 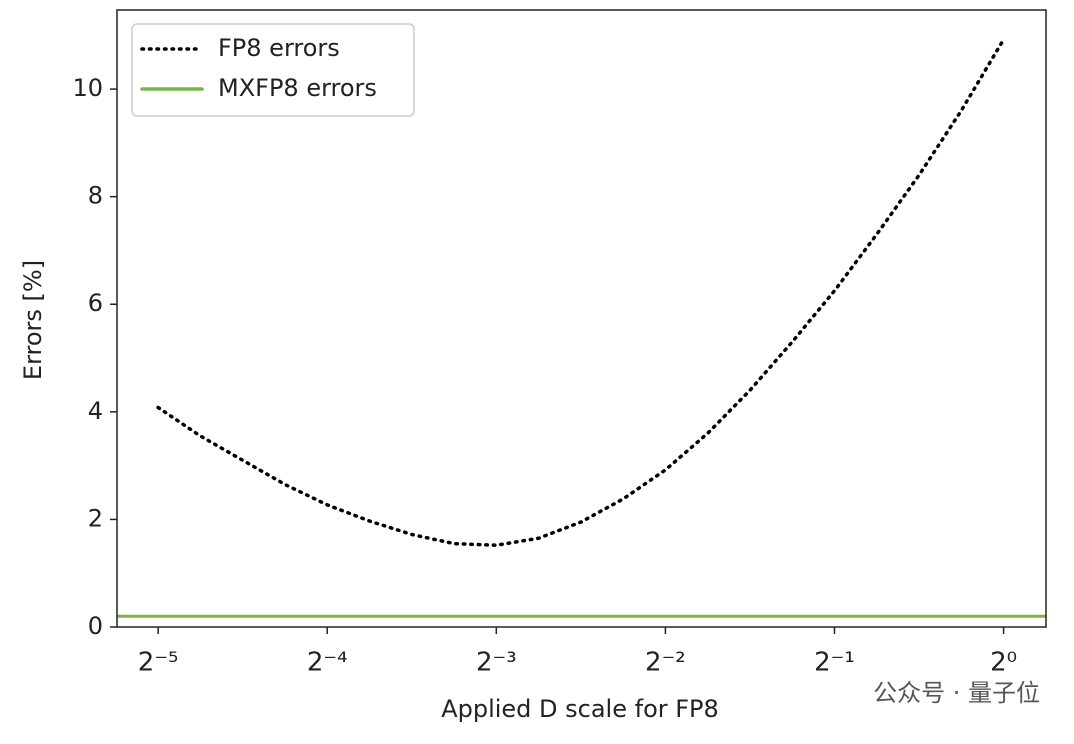 I want to click on x-tick-label: 2⁻⁵, so click(x=158, y=663).